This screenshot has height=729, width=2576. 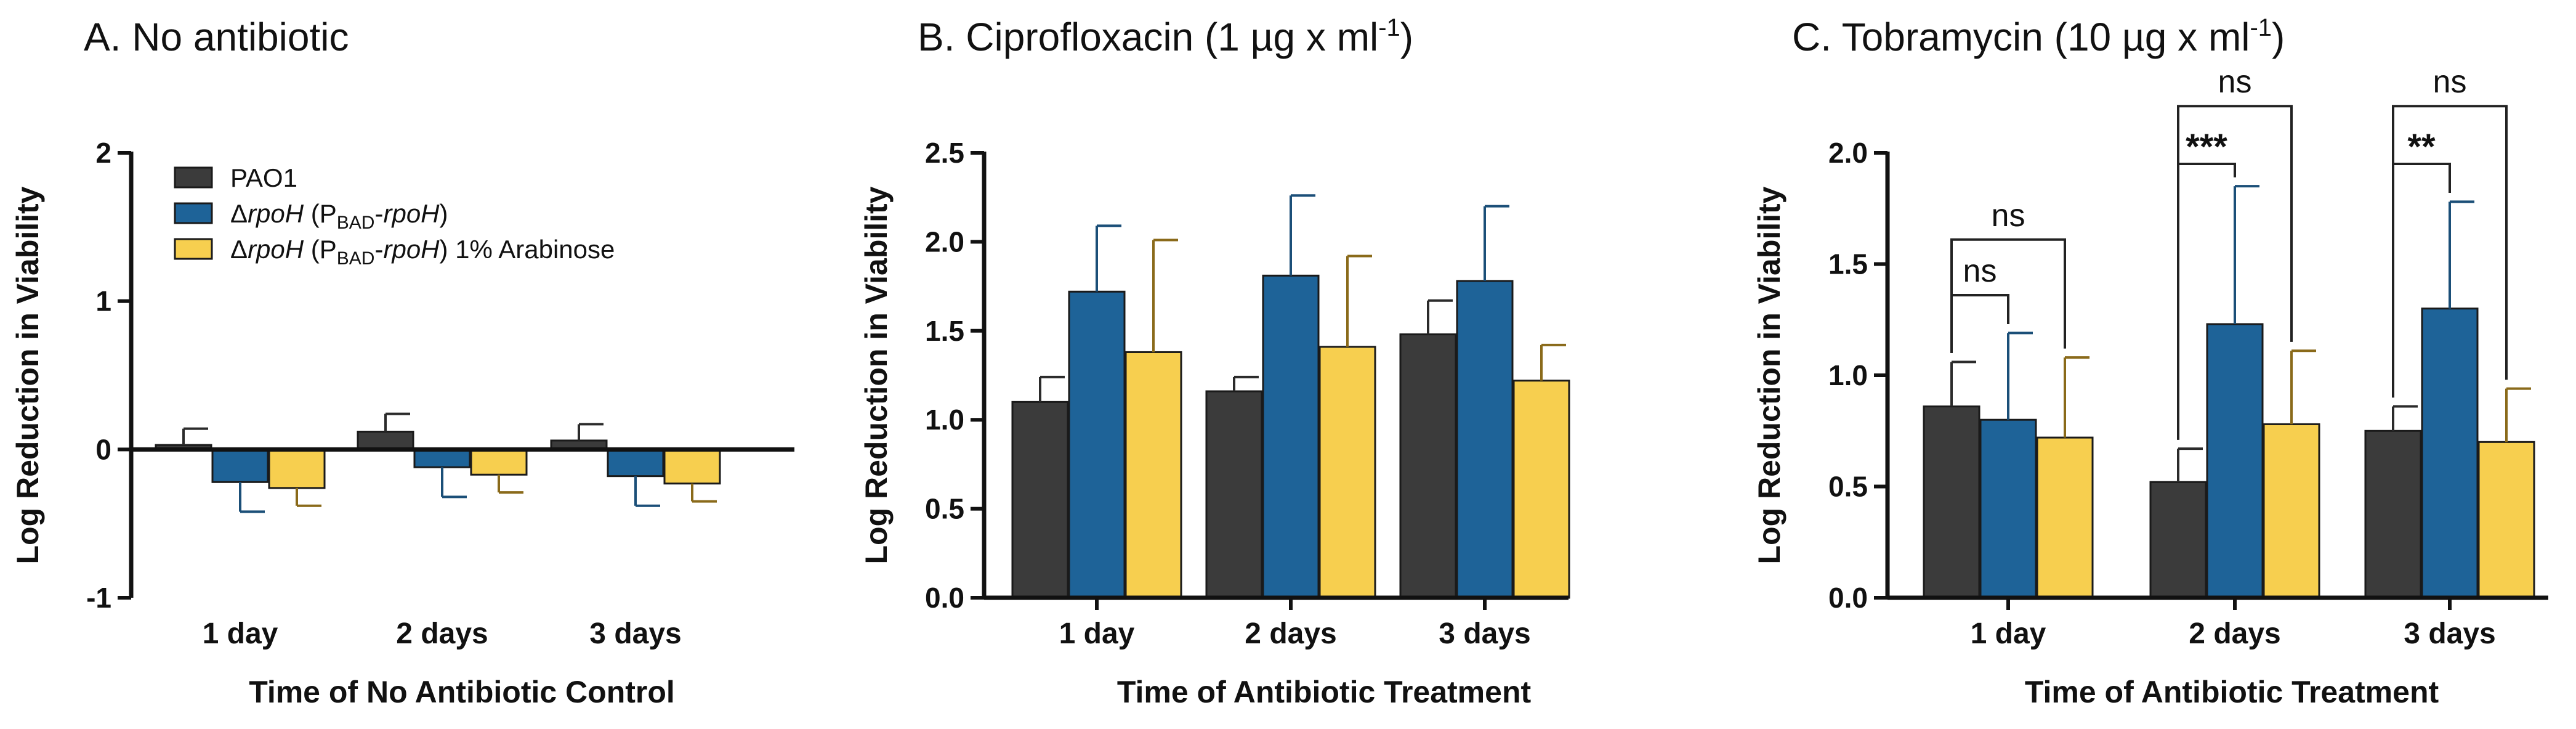 What do you see at coordinates (2235, 461) in the screenshot?
I see `bar-c-s1-c1` at bounding box center [2235, 461].